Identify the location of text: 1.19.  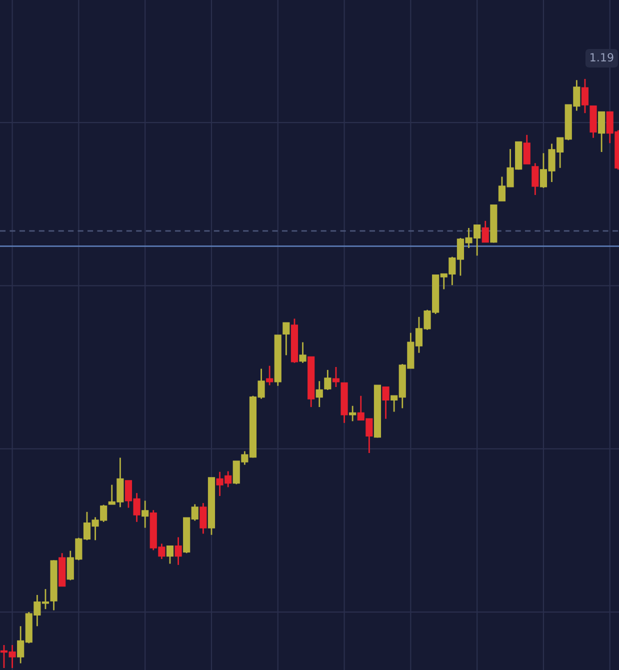
(602, 57).